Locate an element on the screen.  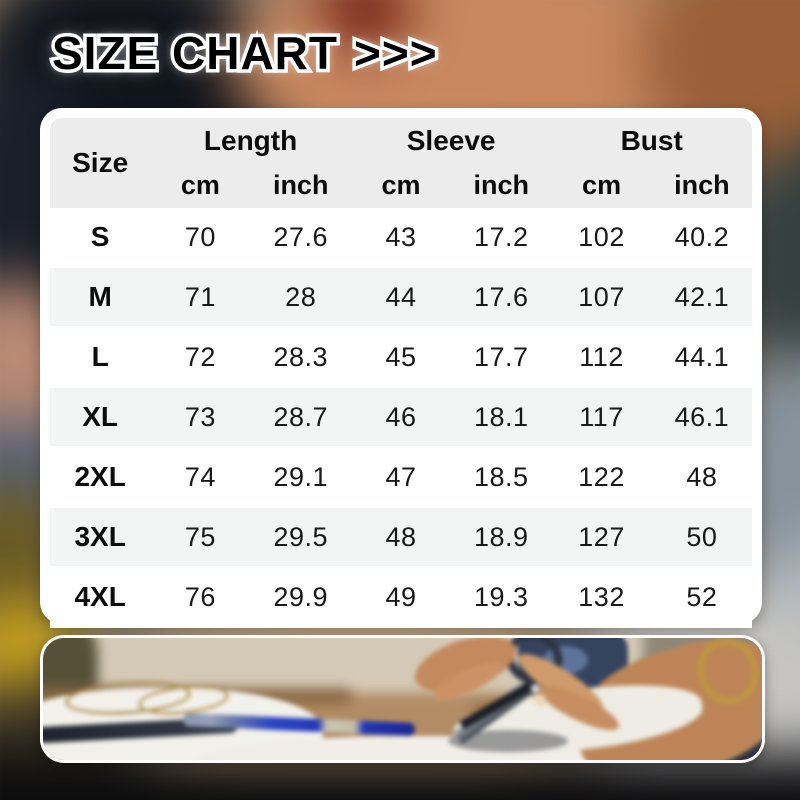
size-cell: XL is located at coordinates (100, 416).